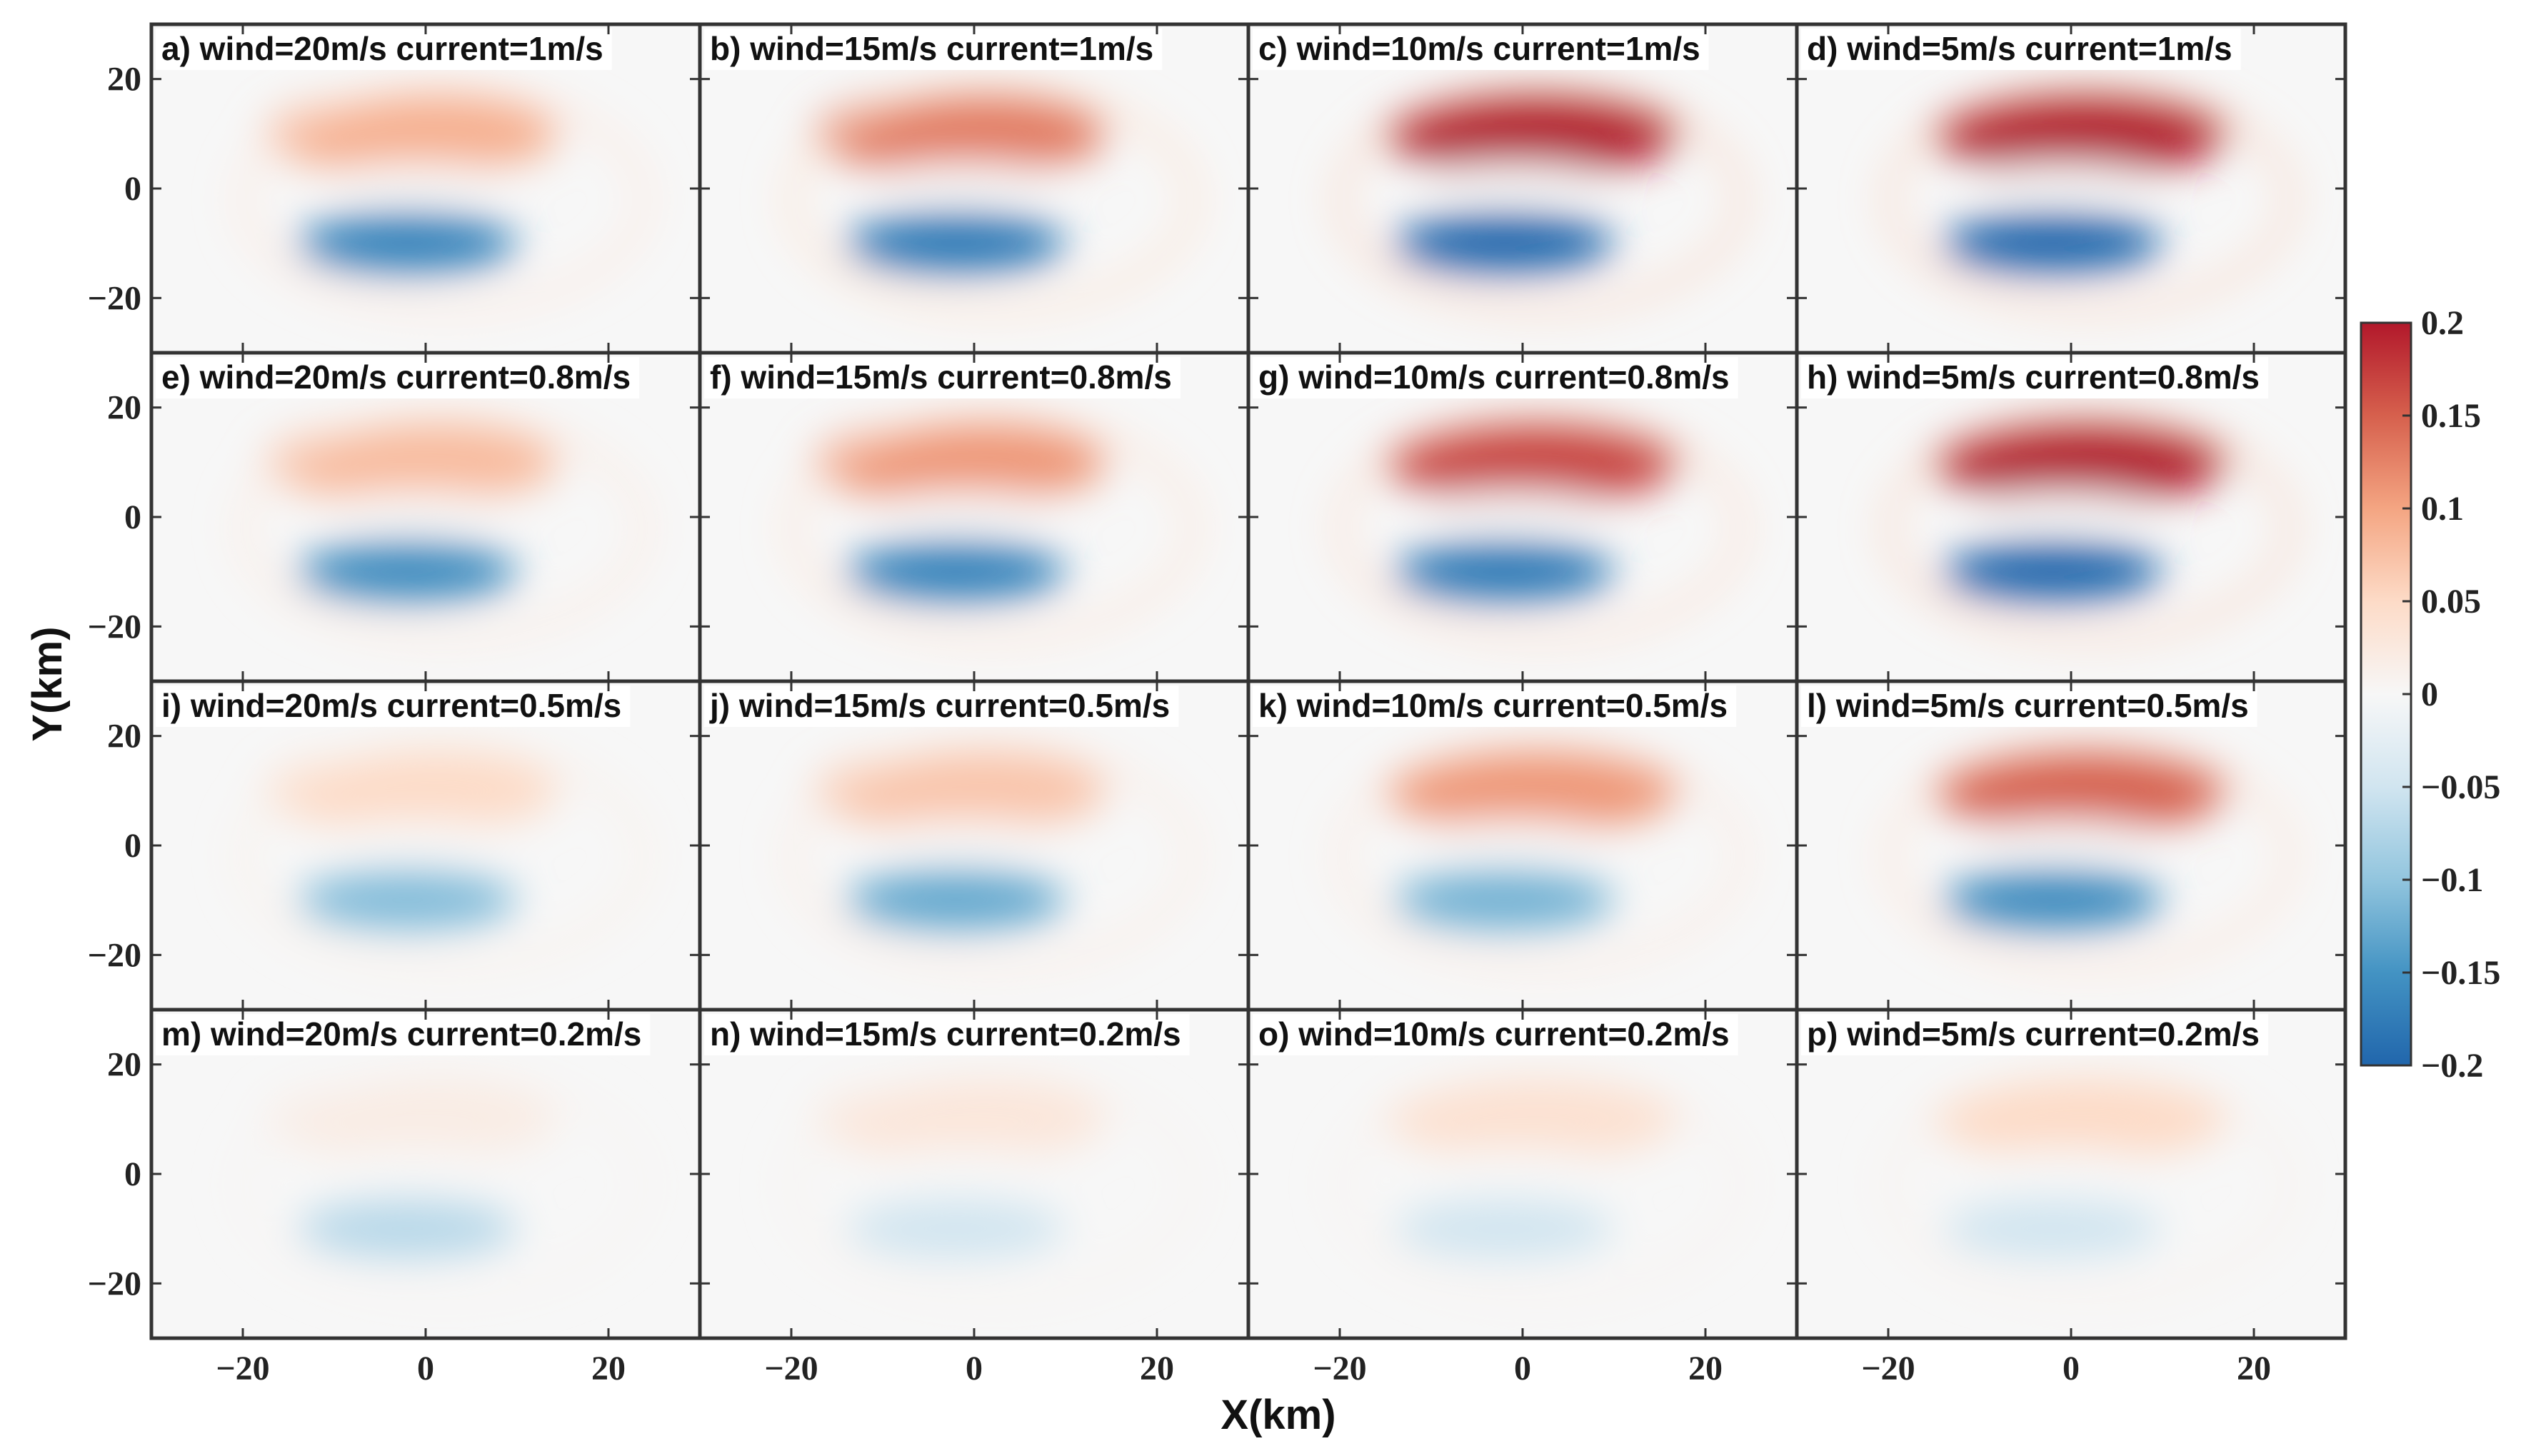 The height and width of the screenshot is (1456, 2526). I want to click on panel-f: f) wind=15m/s current=0.8m/s, so click(974, 517).